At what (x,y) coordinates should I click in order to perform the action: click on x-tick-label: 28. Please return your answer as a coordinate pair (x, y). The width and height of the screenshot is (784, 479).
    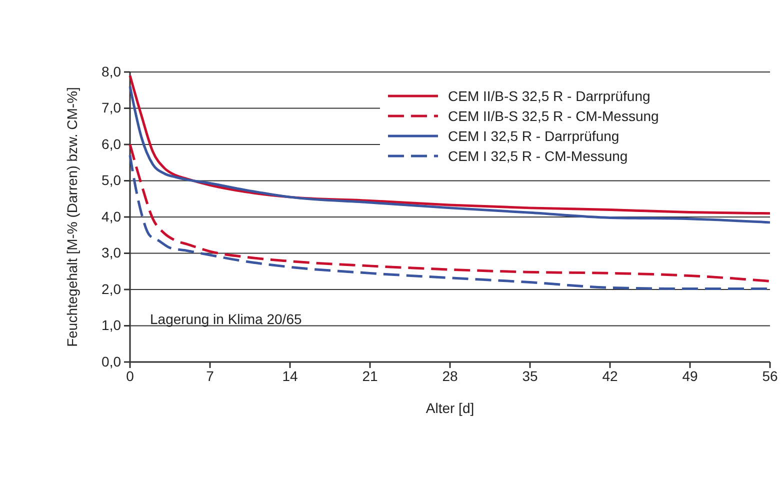
    Looking at the image, I should click on (450, 376).